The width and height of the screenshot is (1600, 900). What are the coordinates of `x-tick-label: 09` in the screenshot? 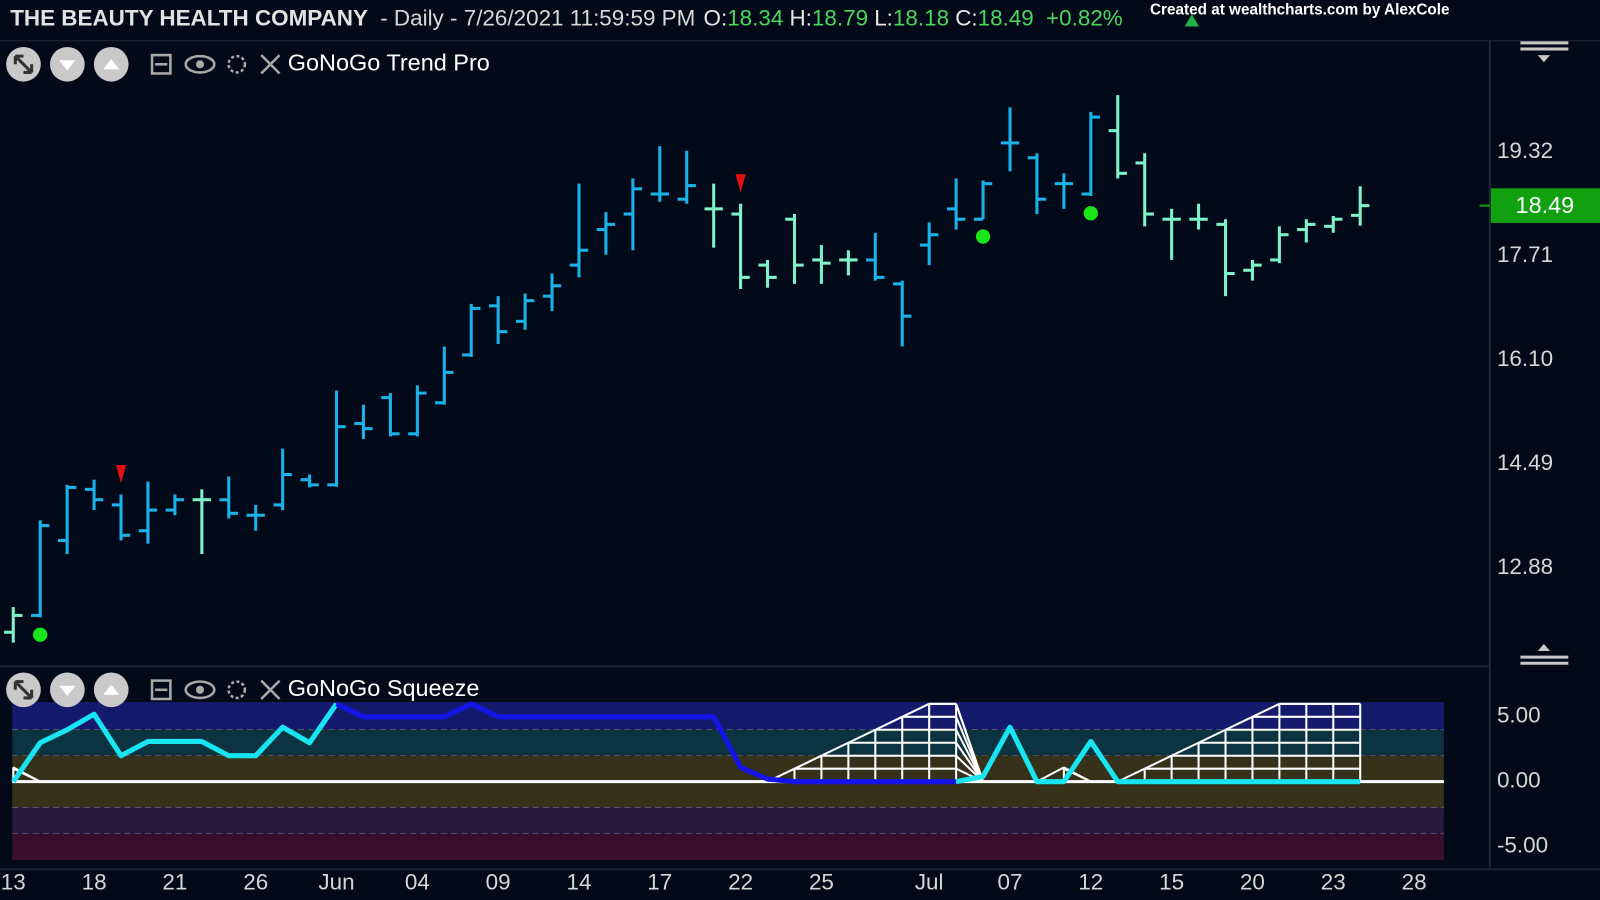 It's located at (498, 882).